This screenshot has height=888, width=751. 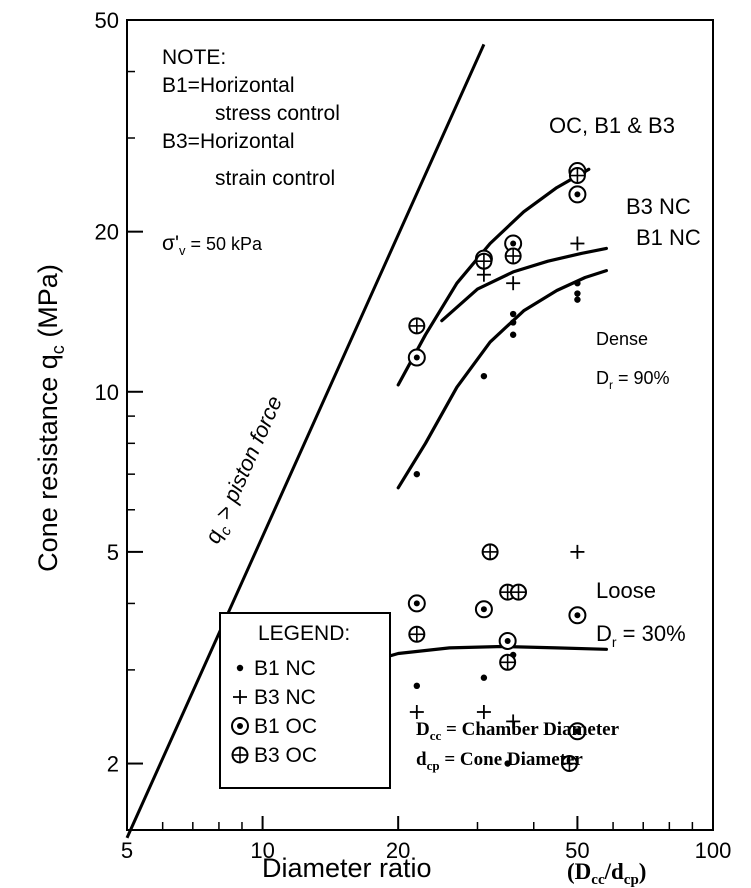 What do you see at coordinates (127, 850) in the screenshot?
I see `x-tick-label: 5` at bounding box center [127, 850].